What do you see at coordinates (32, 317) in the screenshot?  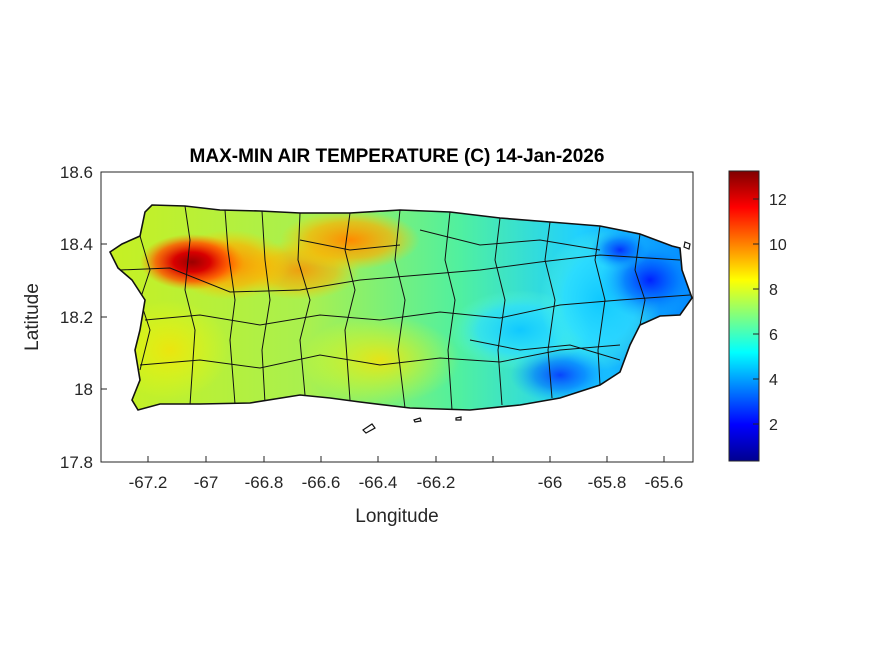 I see `y-axis-label: Latitude` at bounding box center [32, 317].